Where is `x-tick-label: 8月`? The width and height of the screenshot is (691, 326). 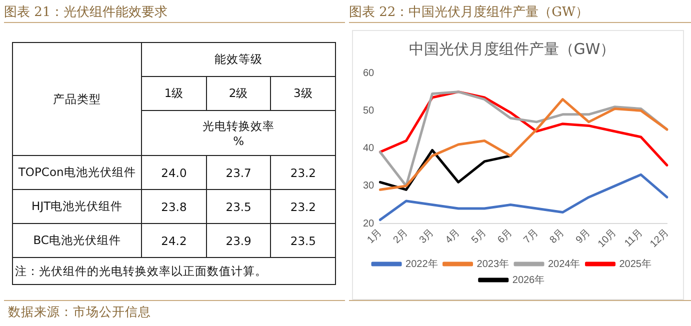
x-tick-label: 8月 is located at coordinates (557, 236).